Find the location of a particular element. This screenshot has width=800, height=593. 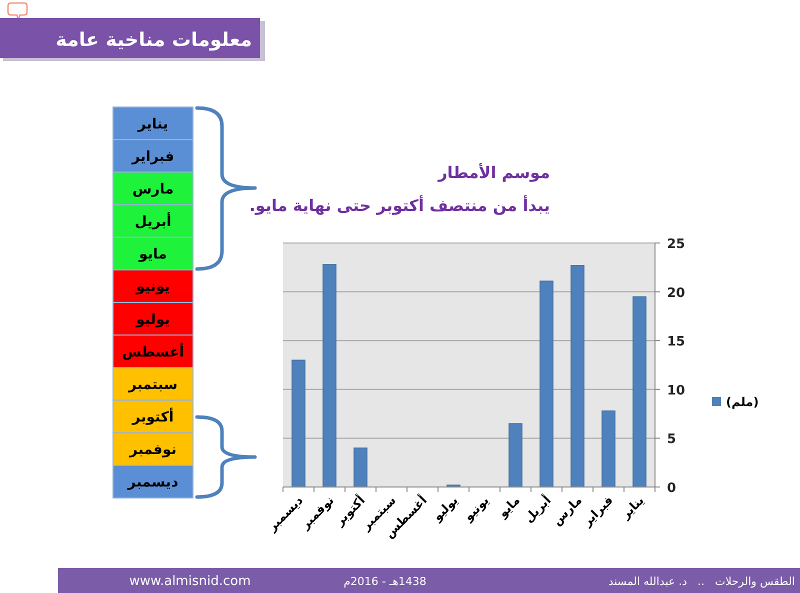

y-tick-label: 15 is located at coordinates (676, 342).